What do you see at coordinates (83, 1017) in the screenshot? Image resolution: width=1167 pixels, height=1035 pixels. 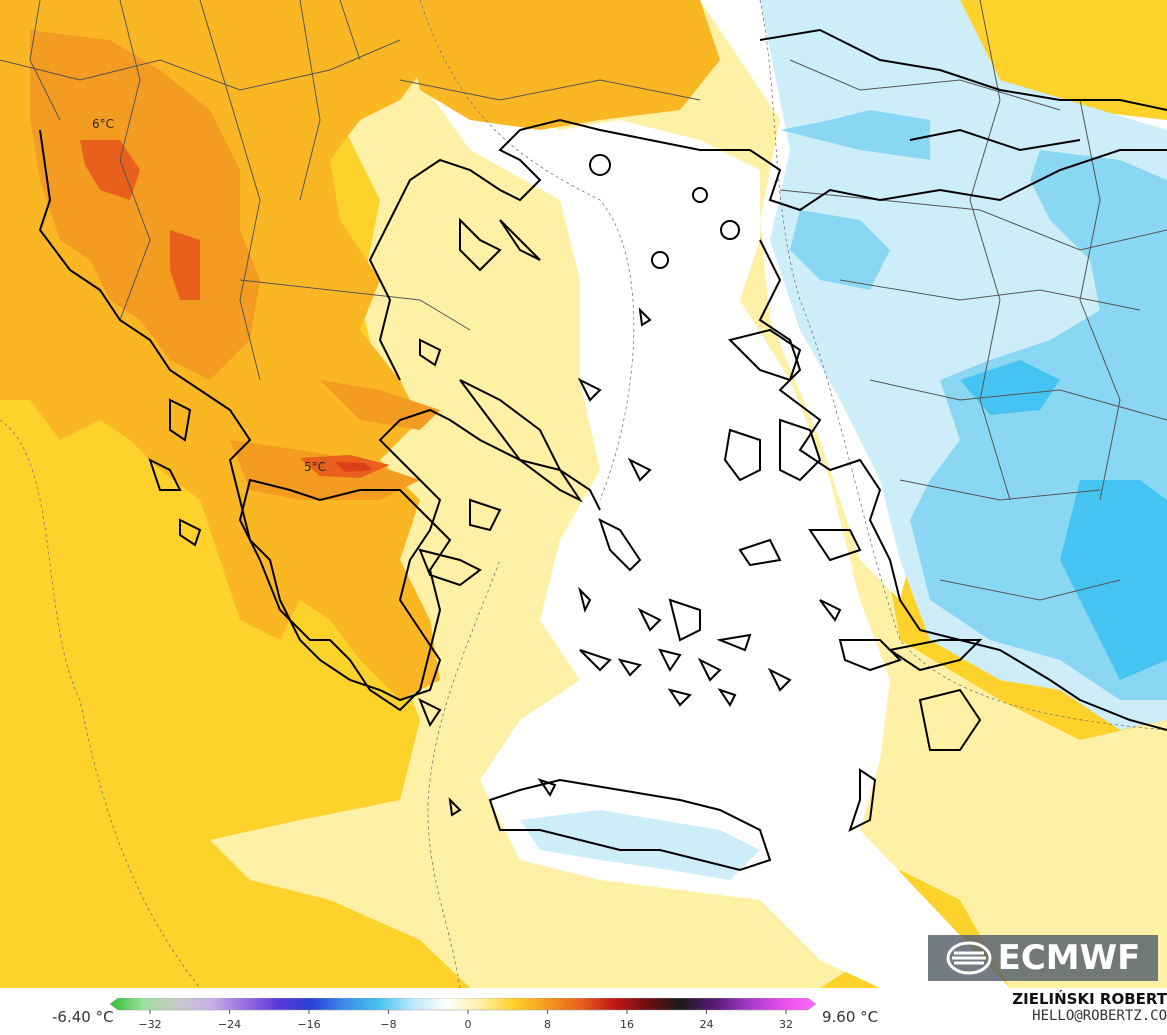 I see `legend-min-label: -6.40 °C` at bounding box center [83, 1017].